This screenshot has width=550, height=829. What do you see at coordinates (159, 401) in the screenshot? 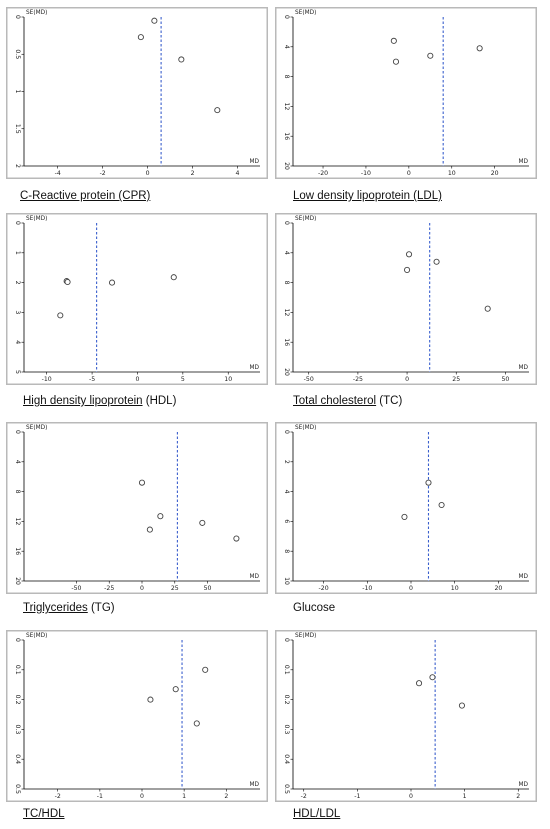
I see `caption-part: (HDL)` at bounding box center [159, 401].